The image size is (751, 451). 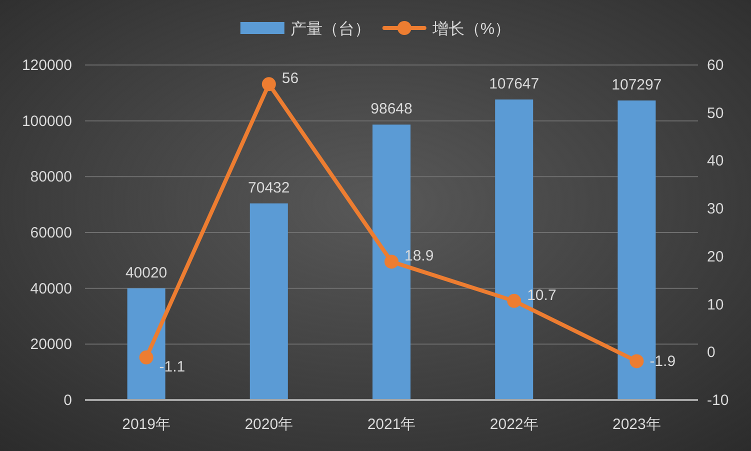 I want to click on data-label: 107647, so click(x=514, y=83).